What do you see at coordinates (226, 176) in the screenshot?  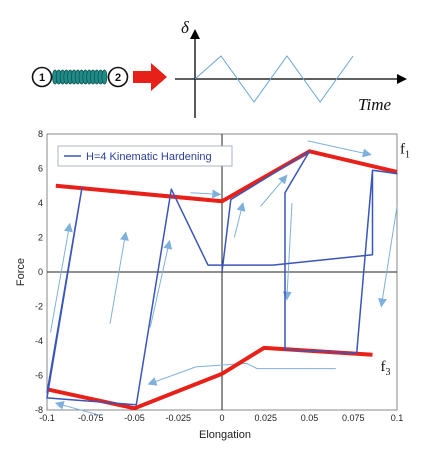 I see `yield-surface-f1` at bounding box center [226, 176].